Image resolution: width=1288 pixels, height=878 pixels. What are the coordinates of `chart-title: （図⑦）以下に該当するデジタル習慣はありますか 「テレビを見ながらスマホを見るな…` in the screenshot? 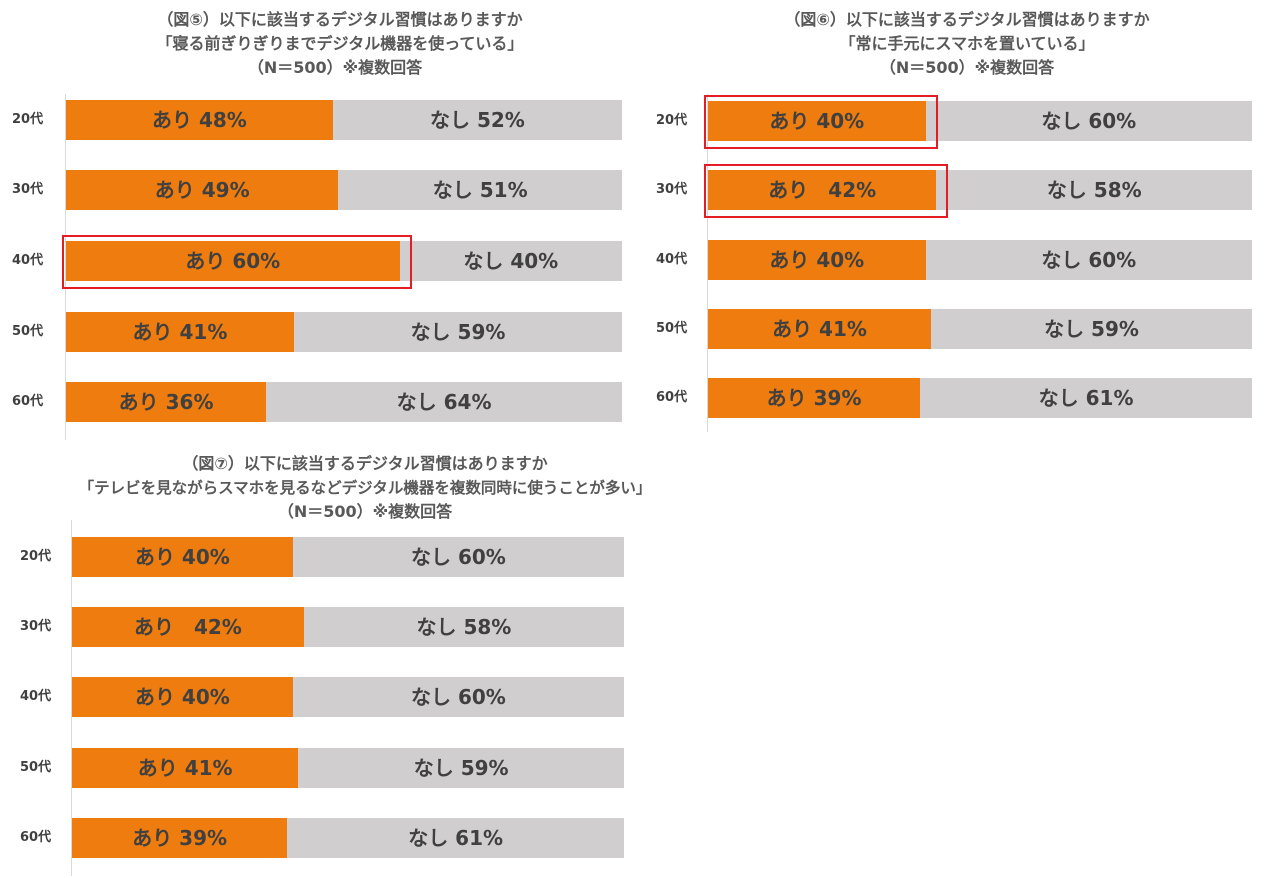 It's located at (365, 488).